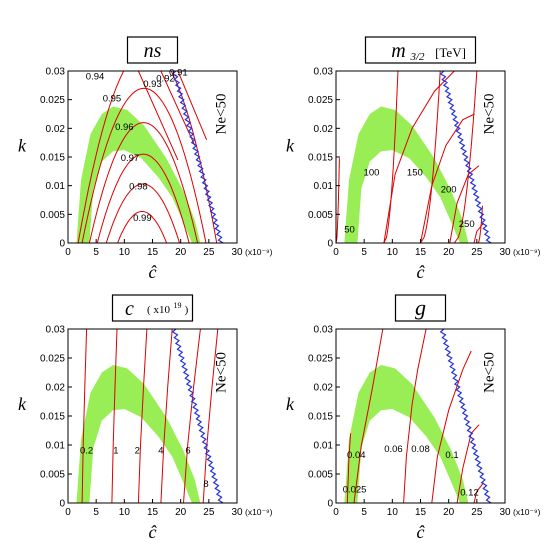 This screenshot has height=549, width=551. What do you see at coordinates (142, 218) in the screenshot?
I see `contour-value-label: 0.99` at bounding box center [142, 218].